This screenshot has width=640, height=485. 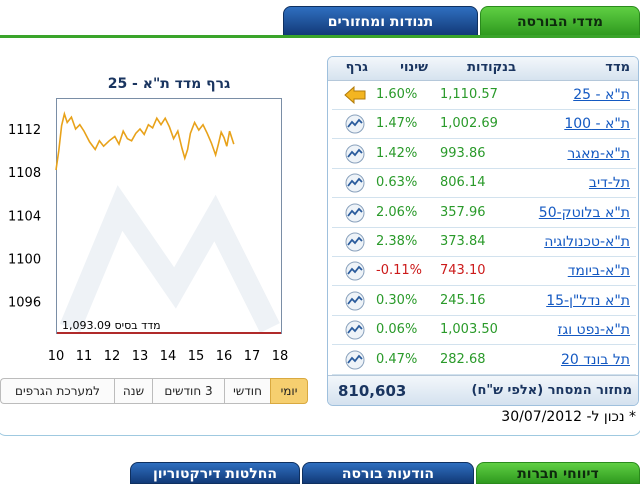 I want to click on y-tick-label: 1112, so click(x=24, y=130).